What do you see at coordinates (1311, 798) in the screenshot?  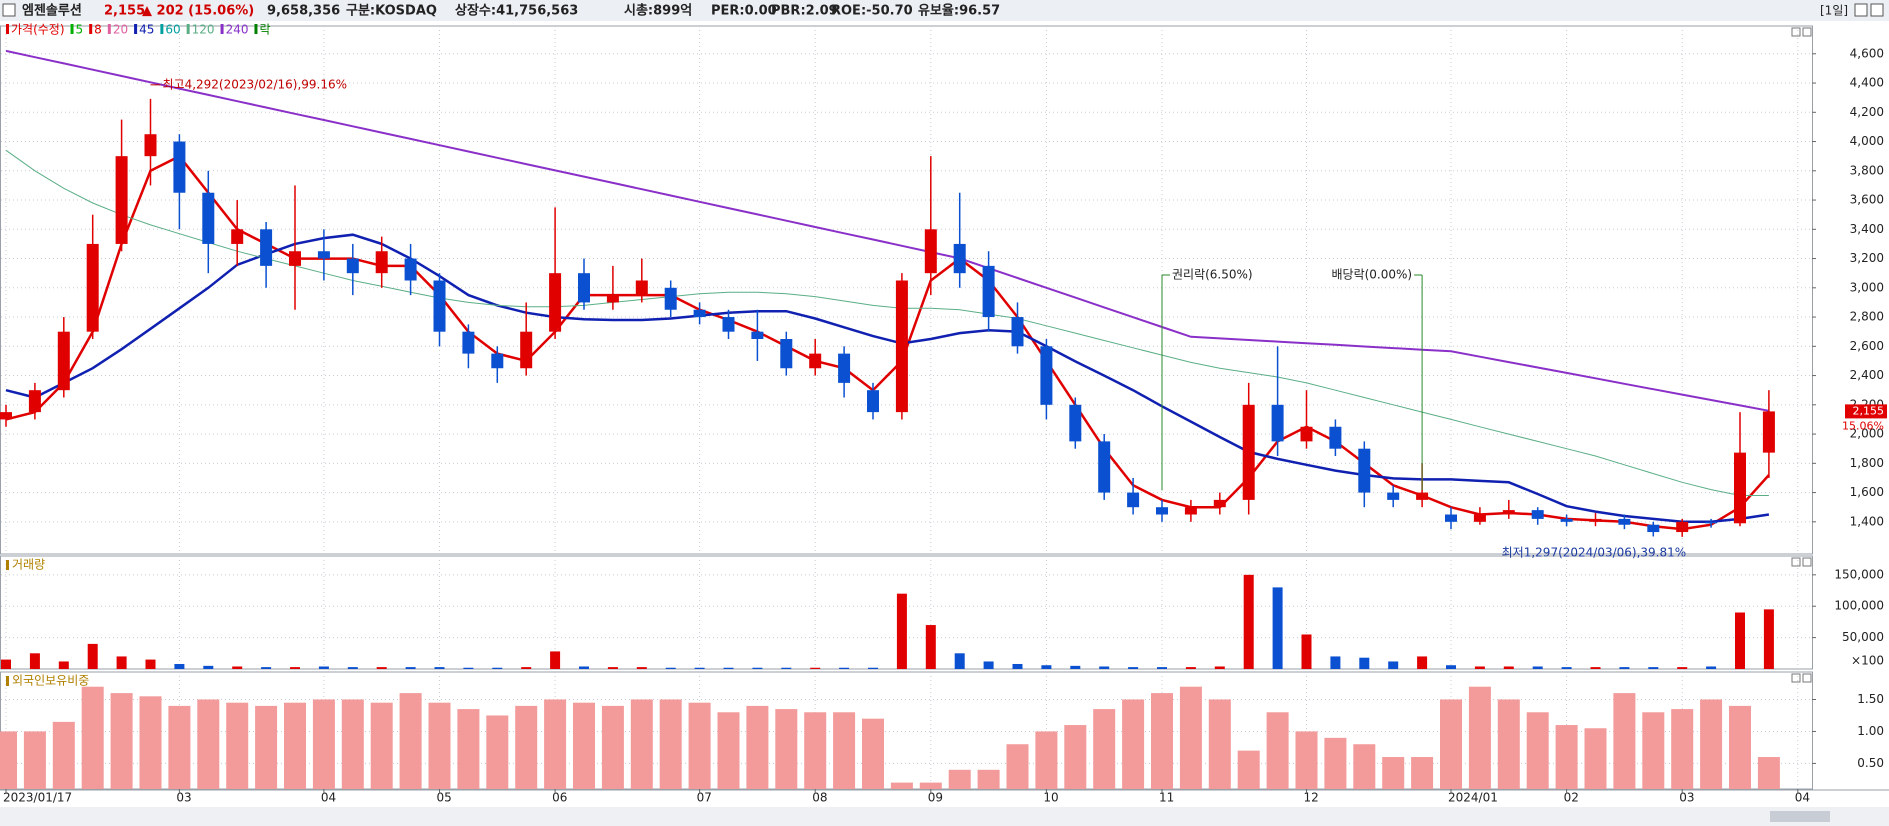 I see `x-tick-label: 12` at bounding box center [1311, 798].